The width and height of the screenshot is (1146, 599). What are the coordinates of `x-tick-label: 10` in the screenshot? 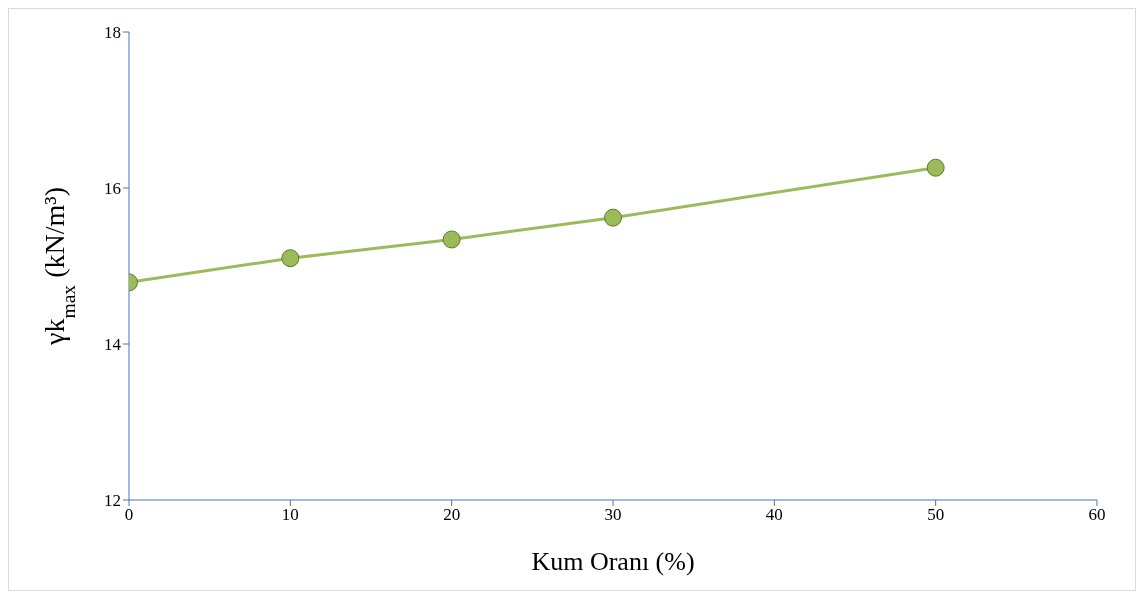 It's located at (290, 515).